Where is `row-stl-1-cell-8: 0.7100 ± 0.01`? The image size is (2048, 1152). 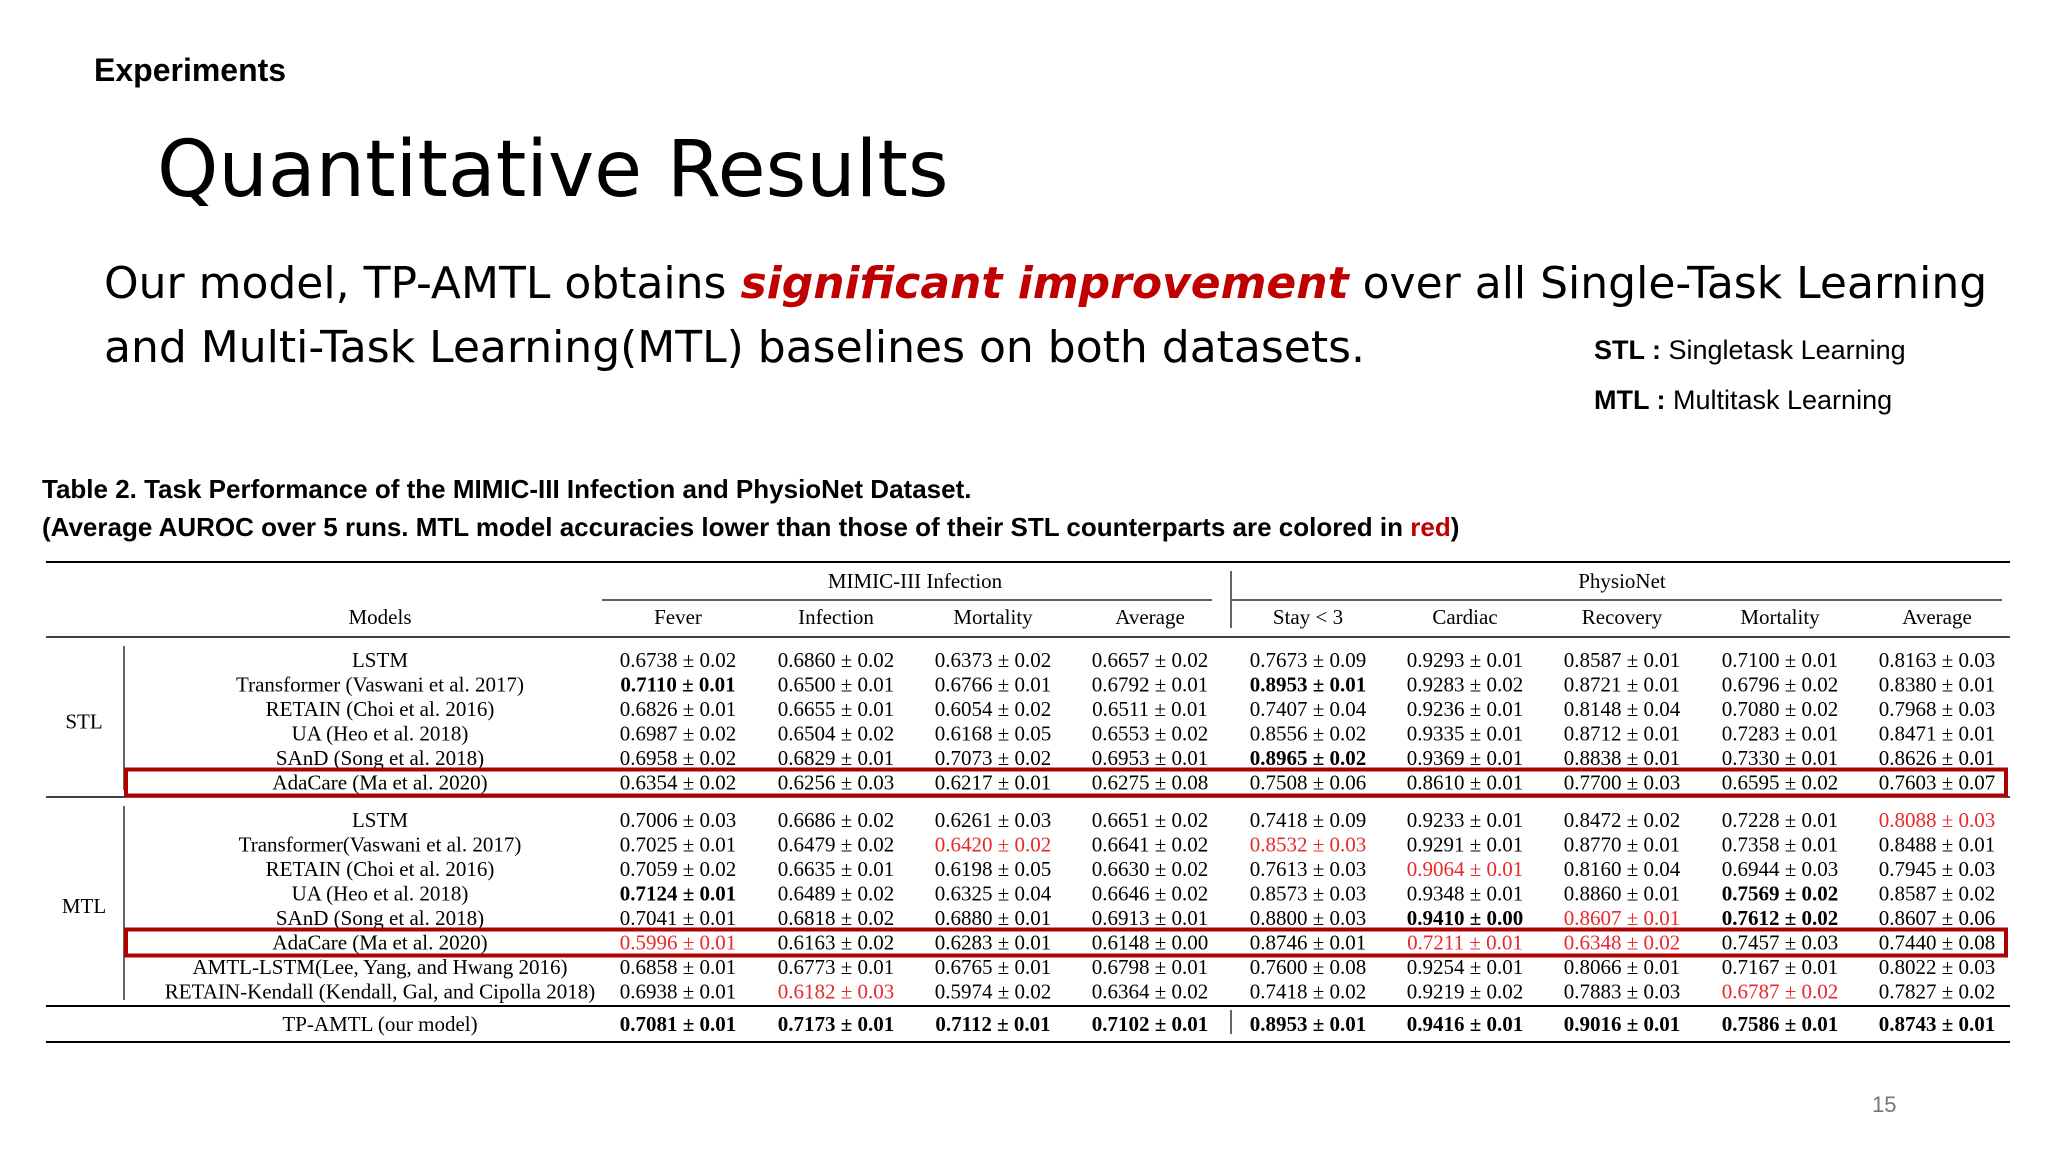 row-stl-1-cell-8: 0.7100 ± 0.01 is located at coordinates (1780, 660).